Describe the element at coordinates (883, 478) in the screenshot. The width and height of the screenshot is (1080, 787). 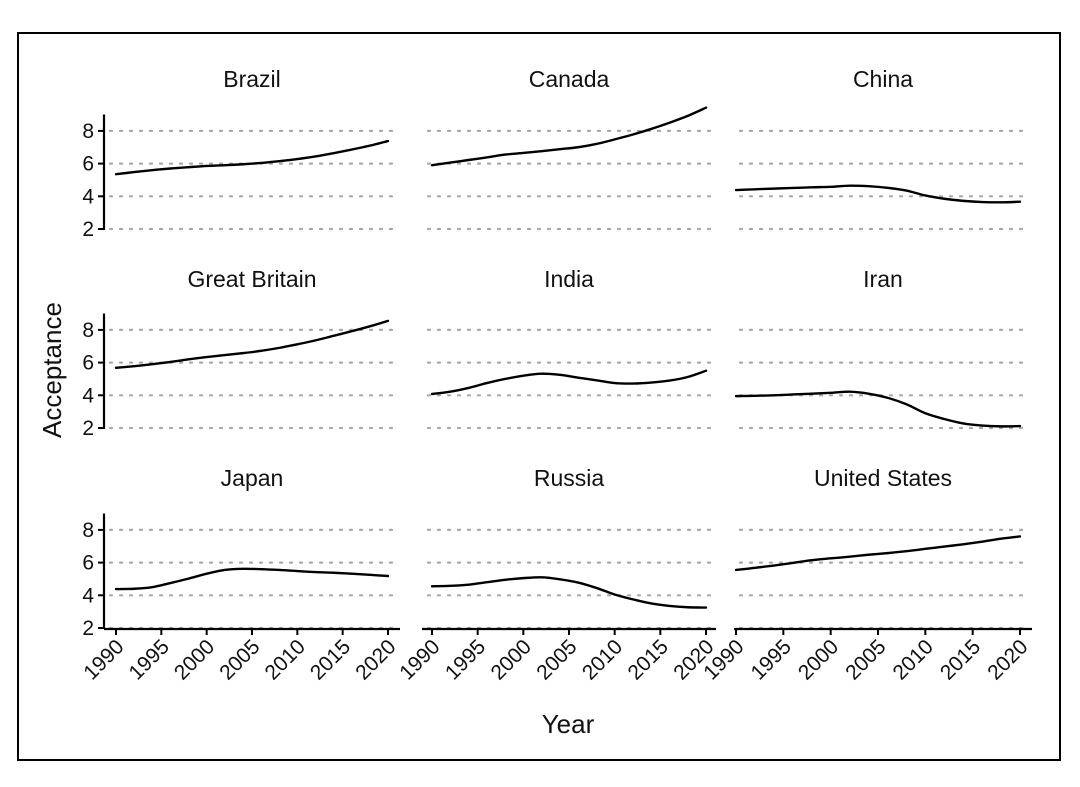
I see `panel-title: United States` at that location.